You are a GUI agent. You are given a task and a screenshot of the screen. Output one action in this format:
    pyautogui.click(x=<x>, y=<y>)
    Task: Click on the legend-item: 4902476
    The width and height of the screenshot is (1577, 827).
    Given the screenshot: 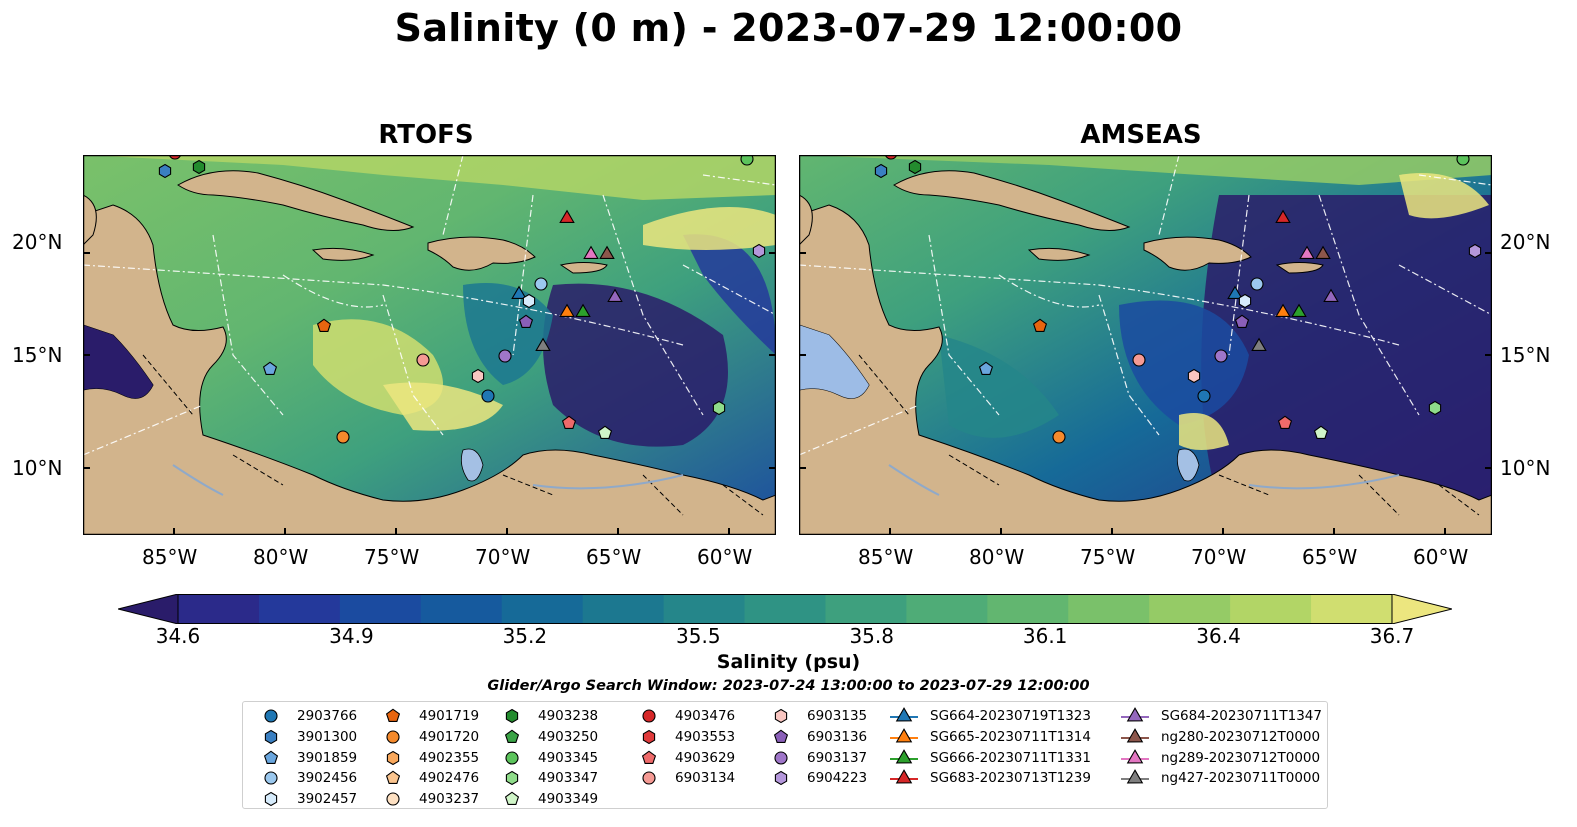 What is the action you would take?
    pyautogui.click(x=428, y=778)
    